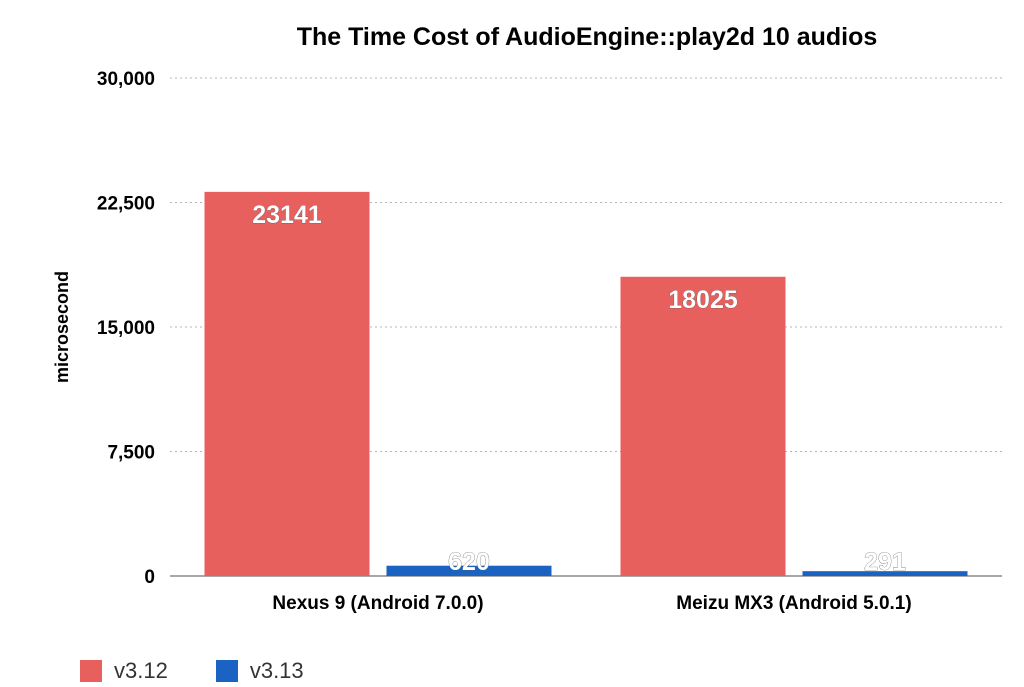 The height and width of the screenshot is (687, 1024). What do you see at coordinates (131, 453) in the screenshot?
I see `y-tick-label: 7,500` at bounding box center [131, 453].